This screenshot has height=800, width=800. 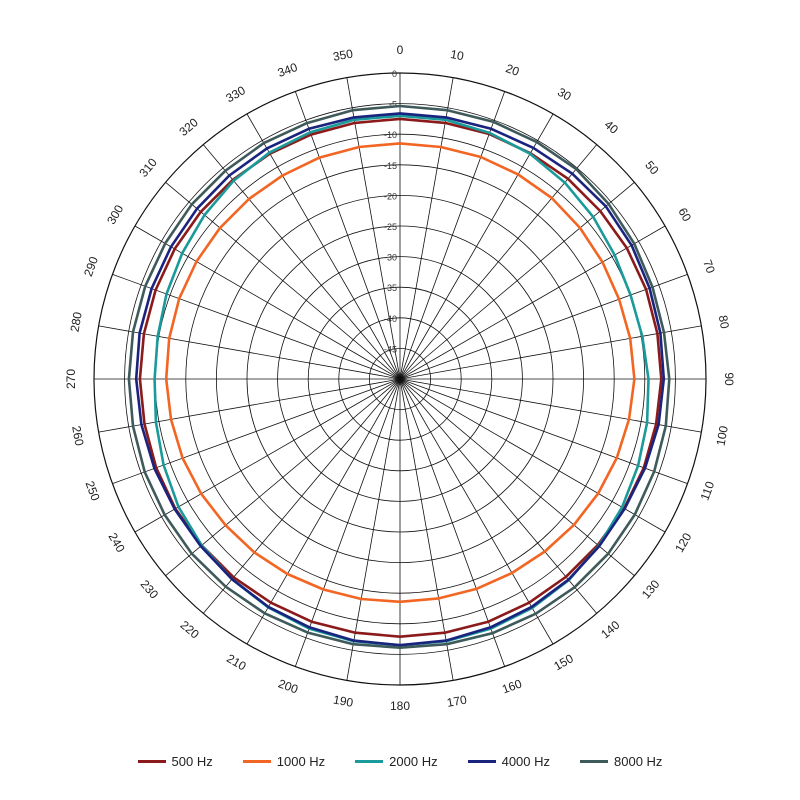 What do you see at coordinates (390, 258) in the screenshot?
I see `radial-tick-label: -30` at bounding box center [390, 258].